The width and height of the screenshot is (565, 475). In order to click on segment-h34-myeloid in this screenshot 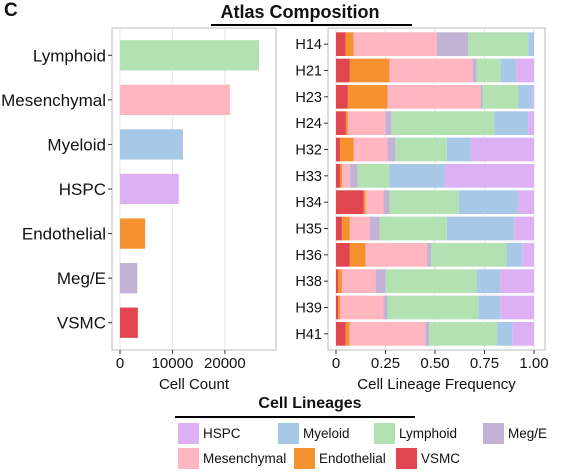, I will do `click(488, 202)`.